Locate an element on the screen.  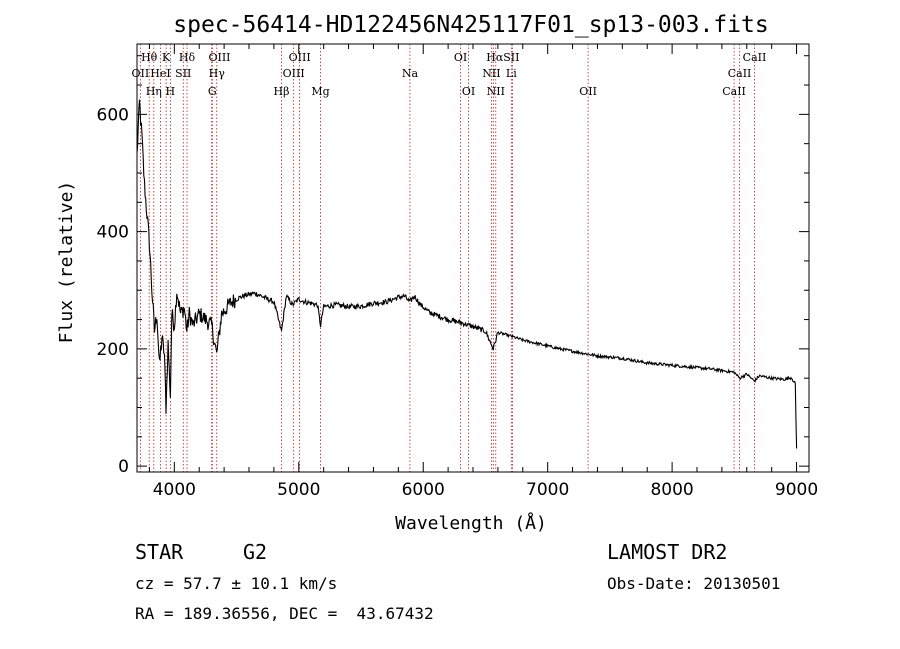
y-tick-label: 200 is located at coordinates (113, 350).